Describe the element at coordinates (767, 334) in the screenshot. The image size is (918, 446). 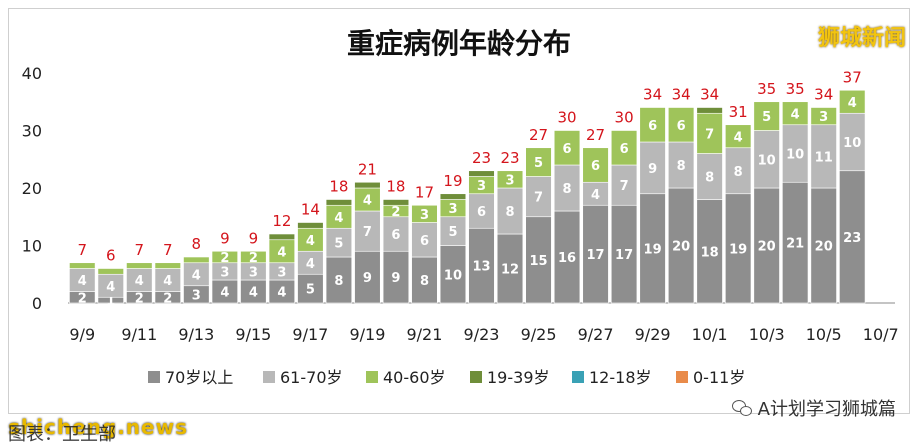
I see `x-tick-label: 10/3` at that location.